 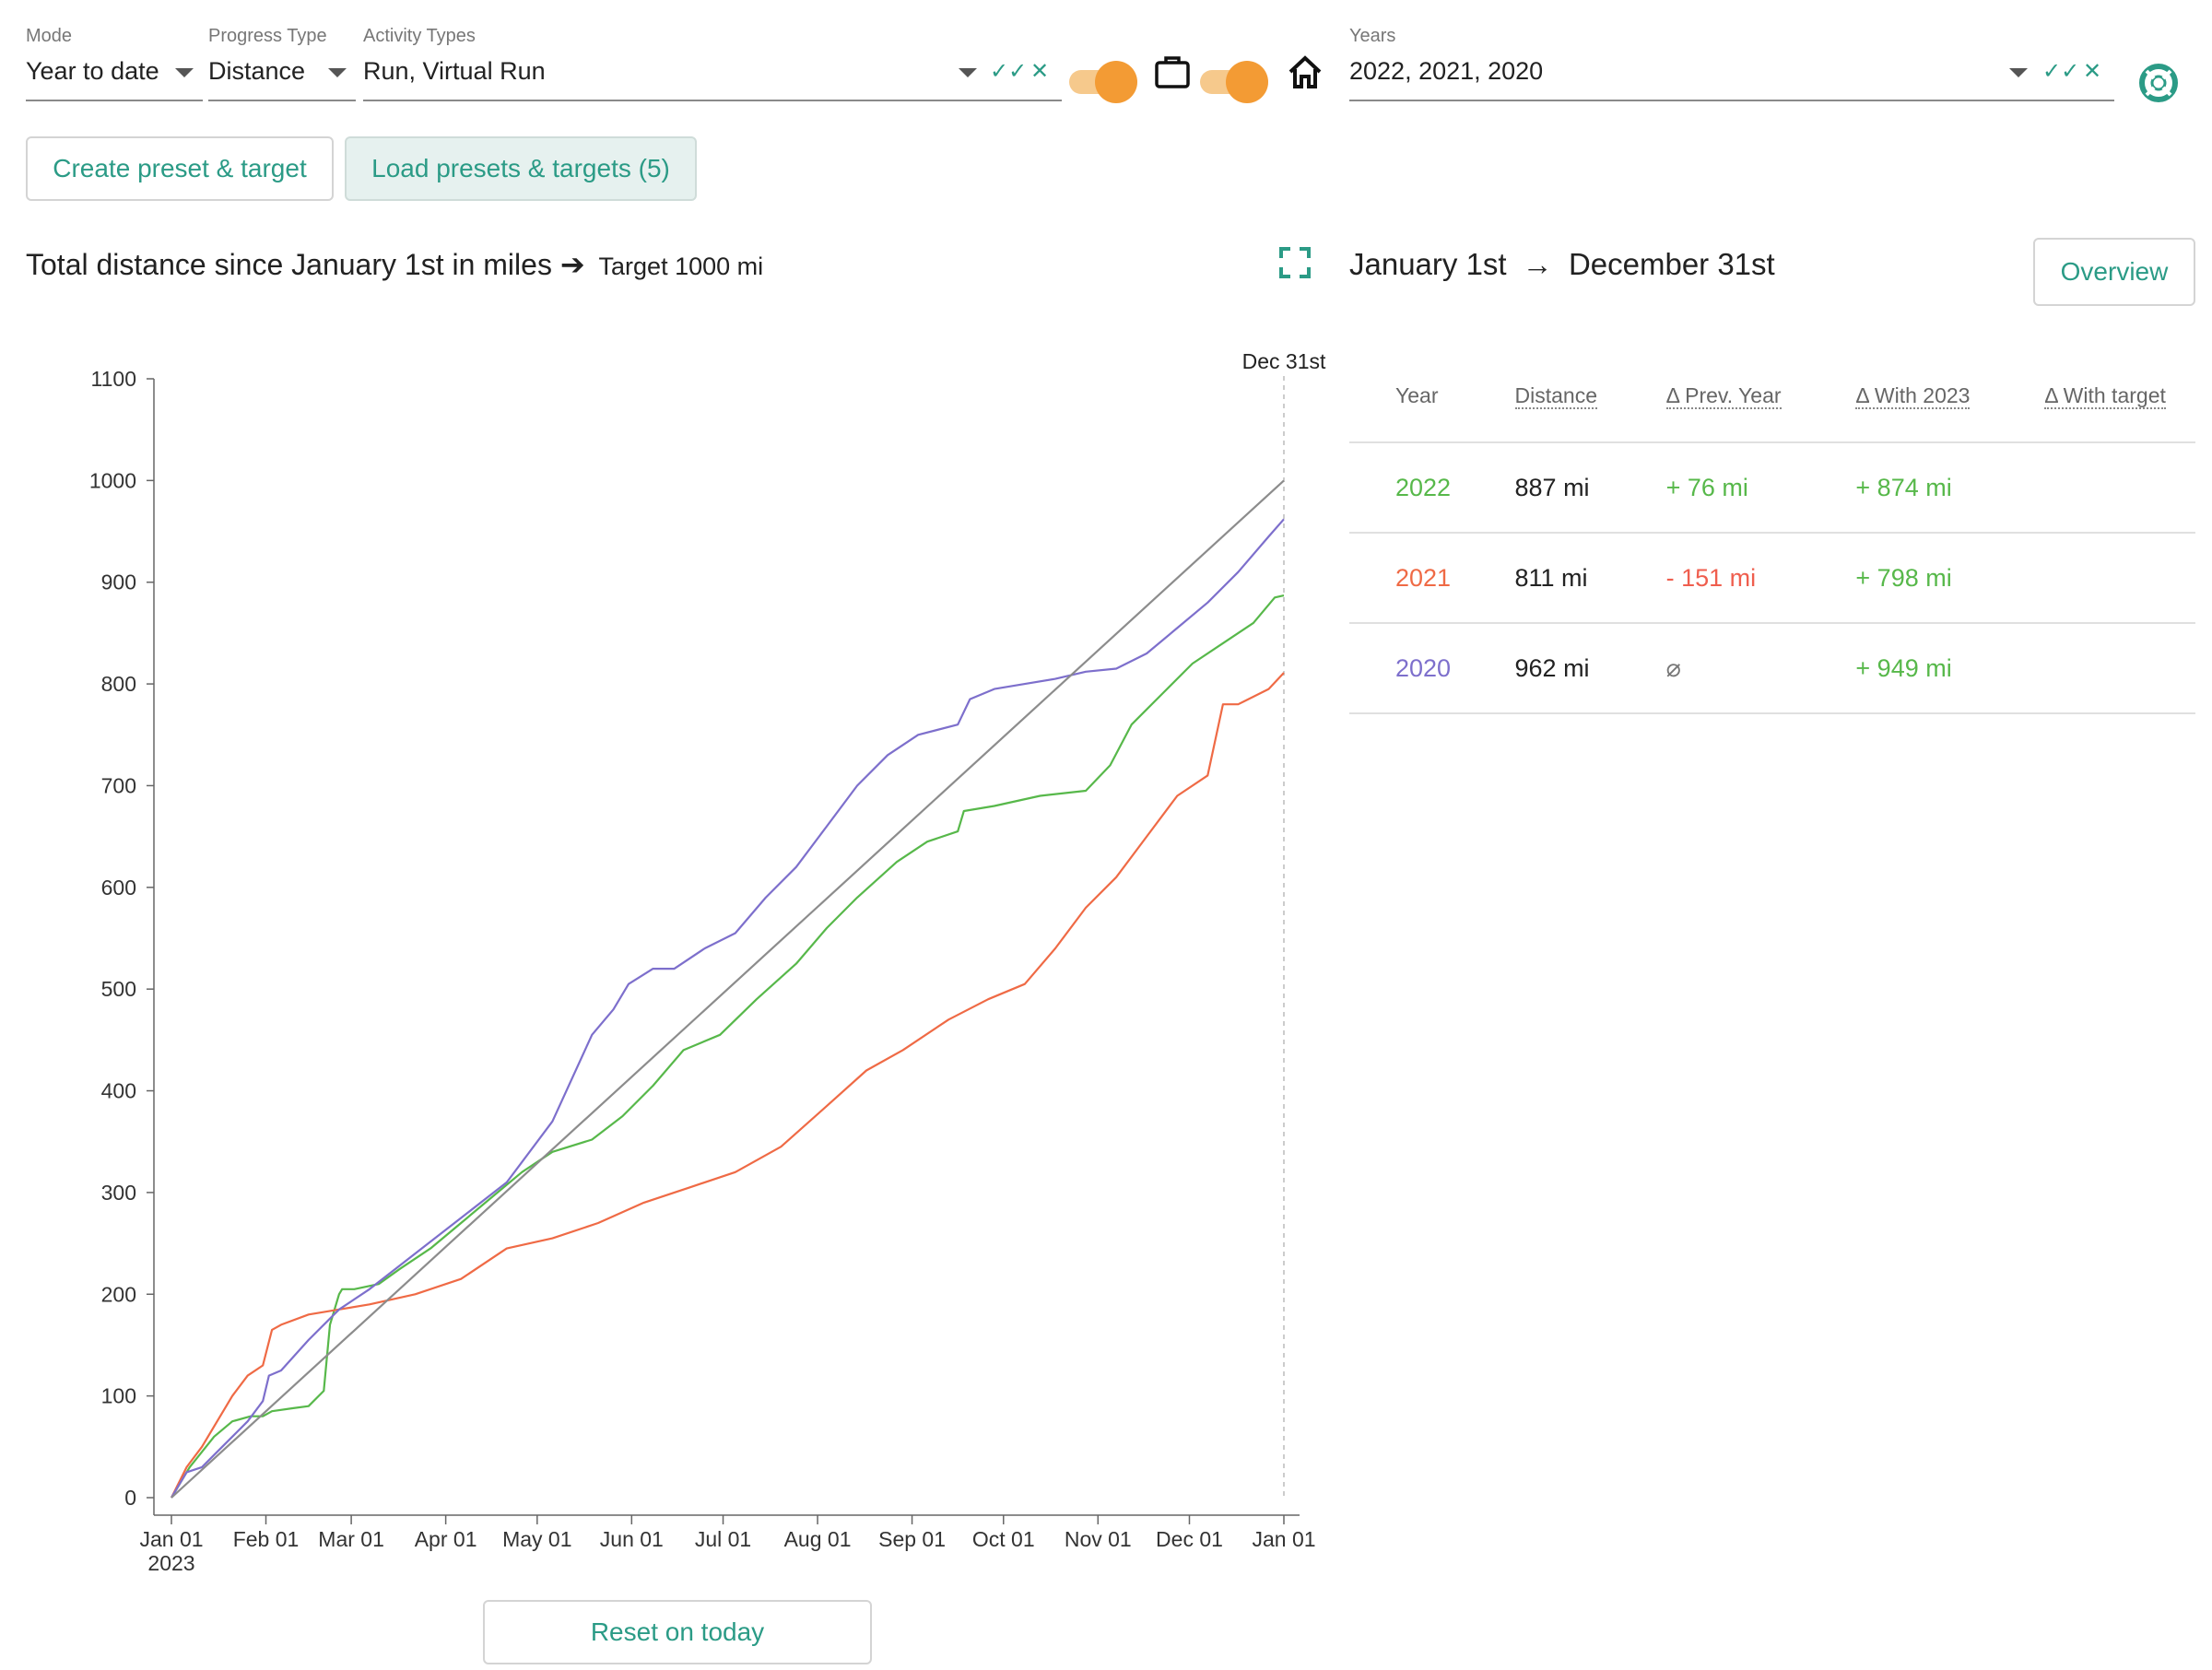 I want to click on mode-value: Year to date, so click(x=92, y=71).